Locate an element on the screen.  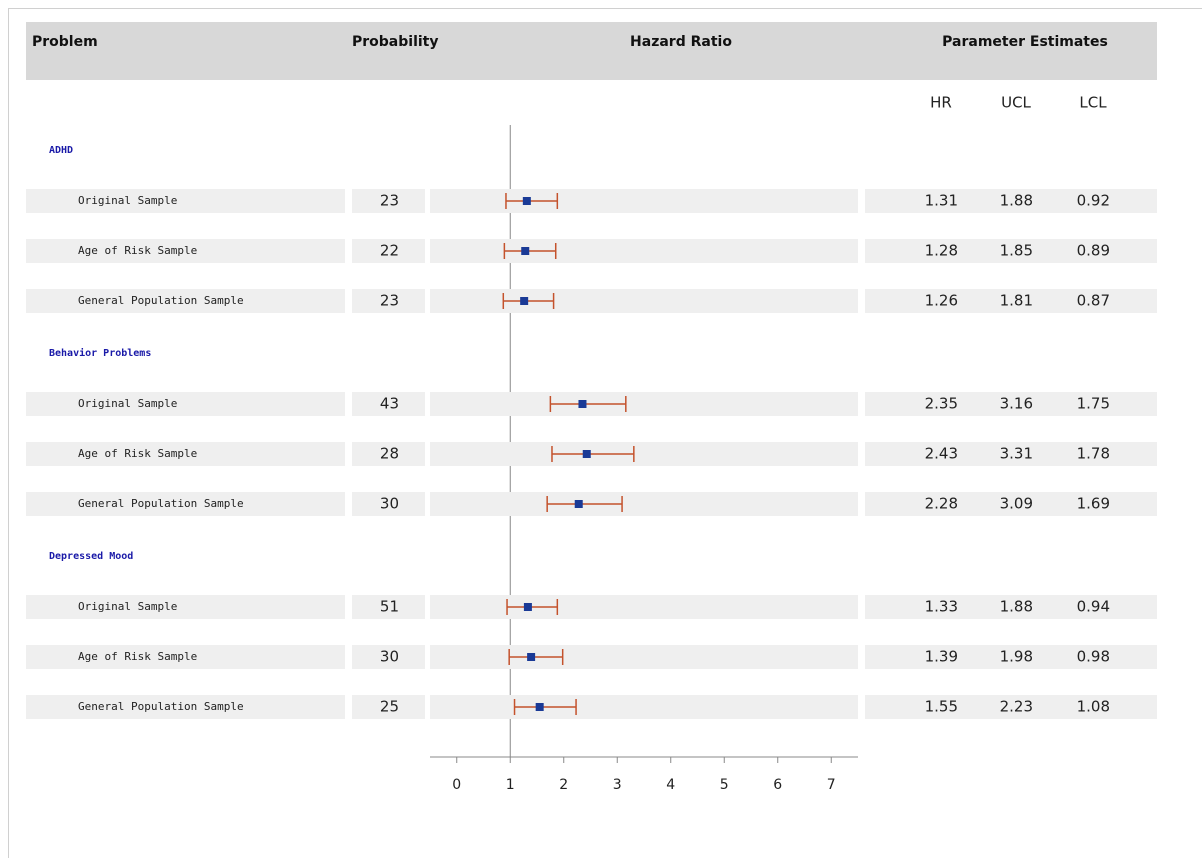
column-header: Hazard Ratio is located at coordinates (681, 42).